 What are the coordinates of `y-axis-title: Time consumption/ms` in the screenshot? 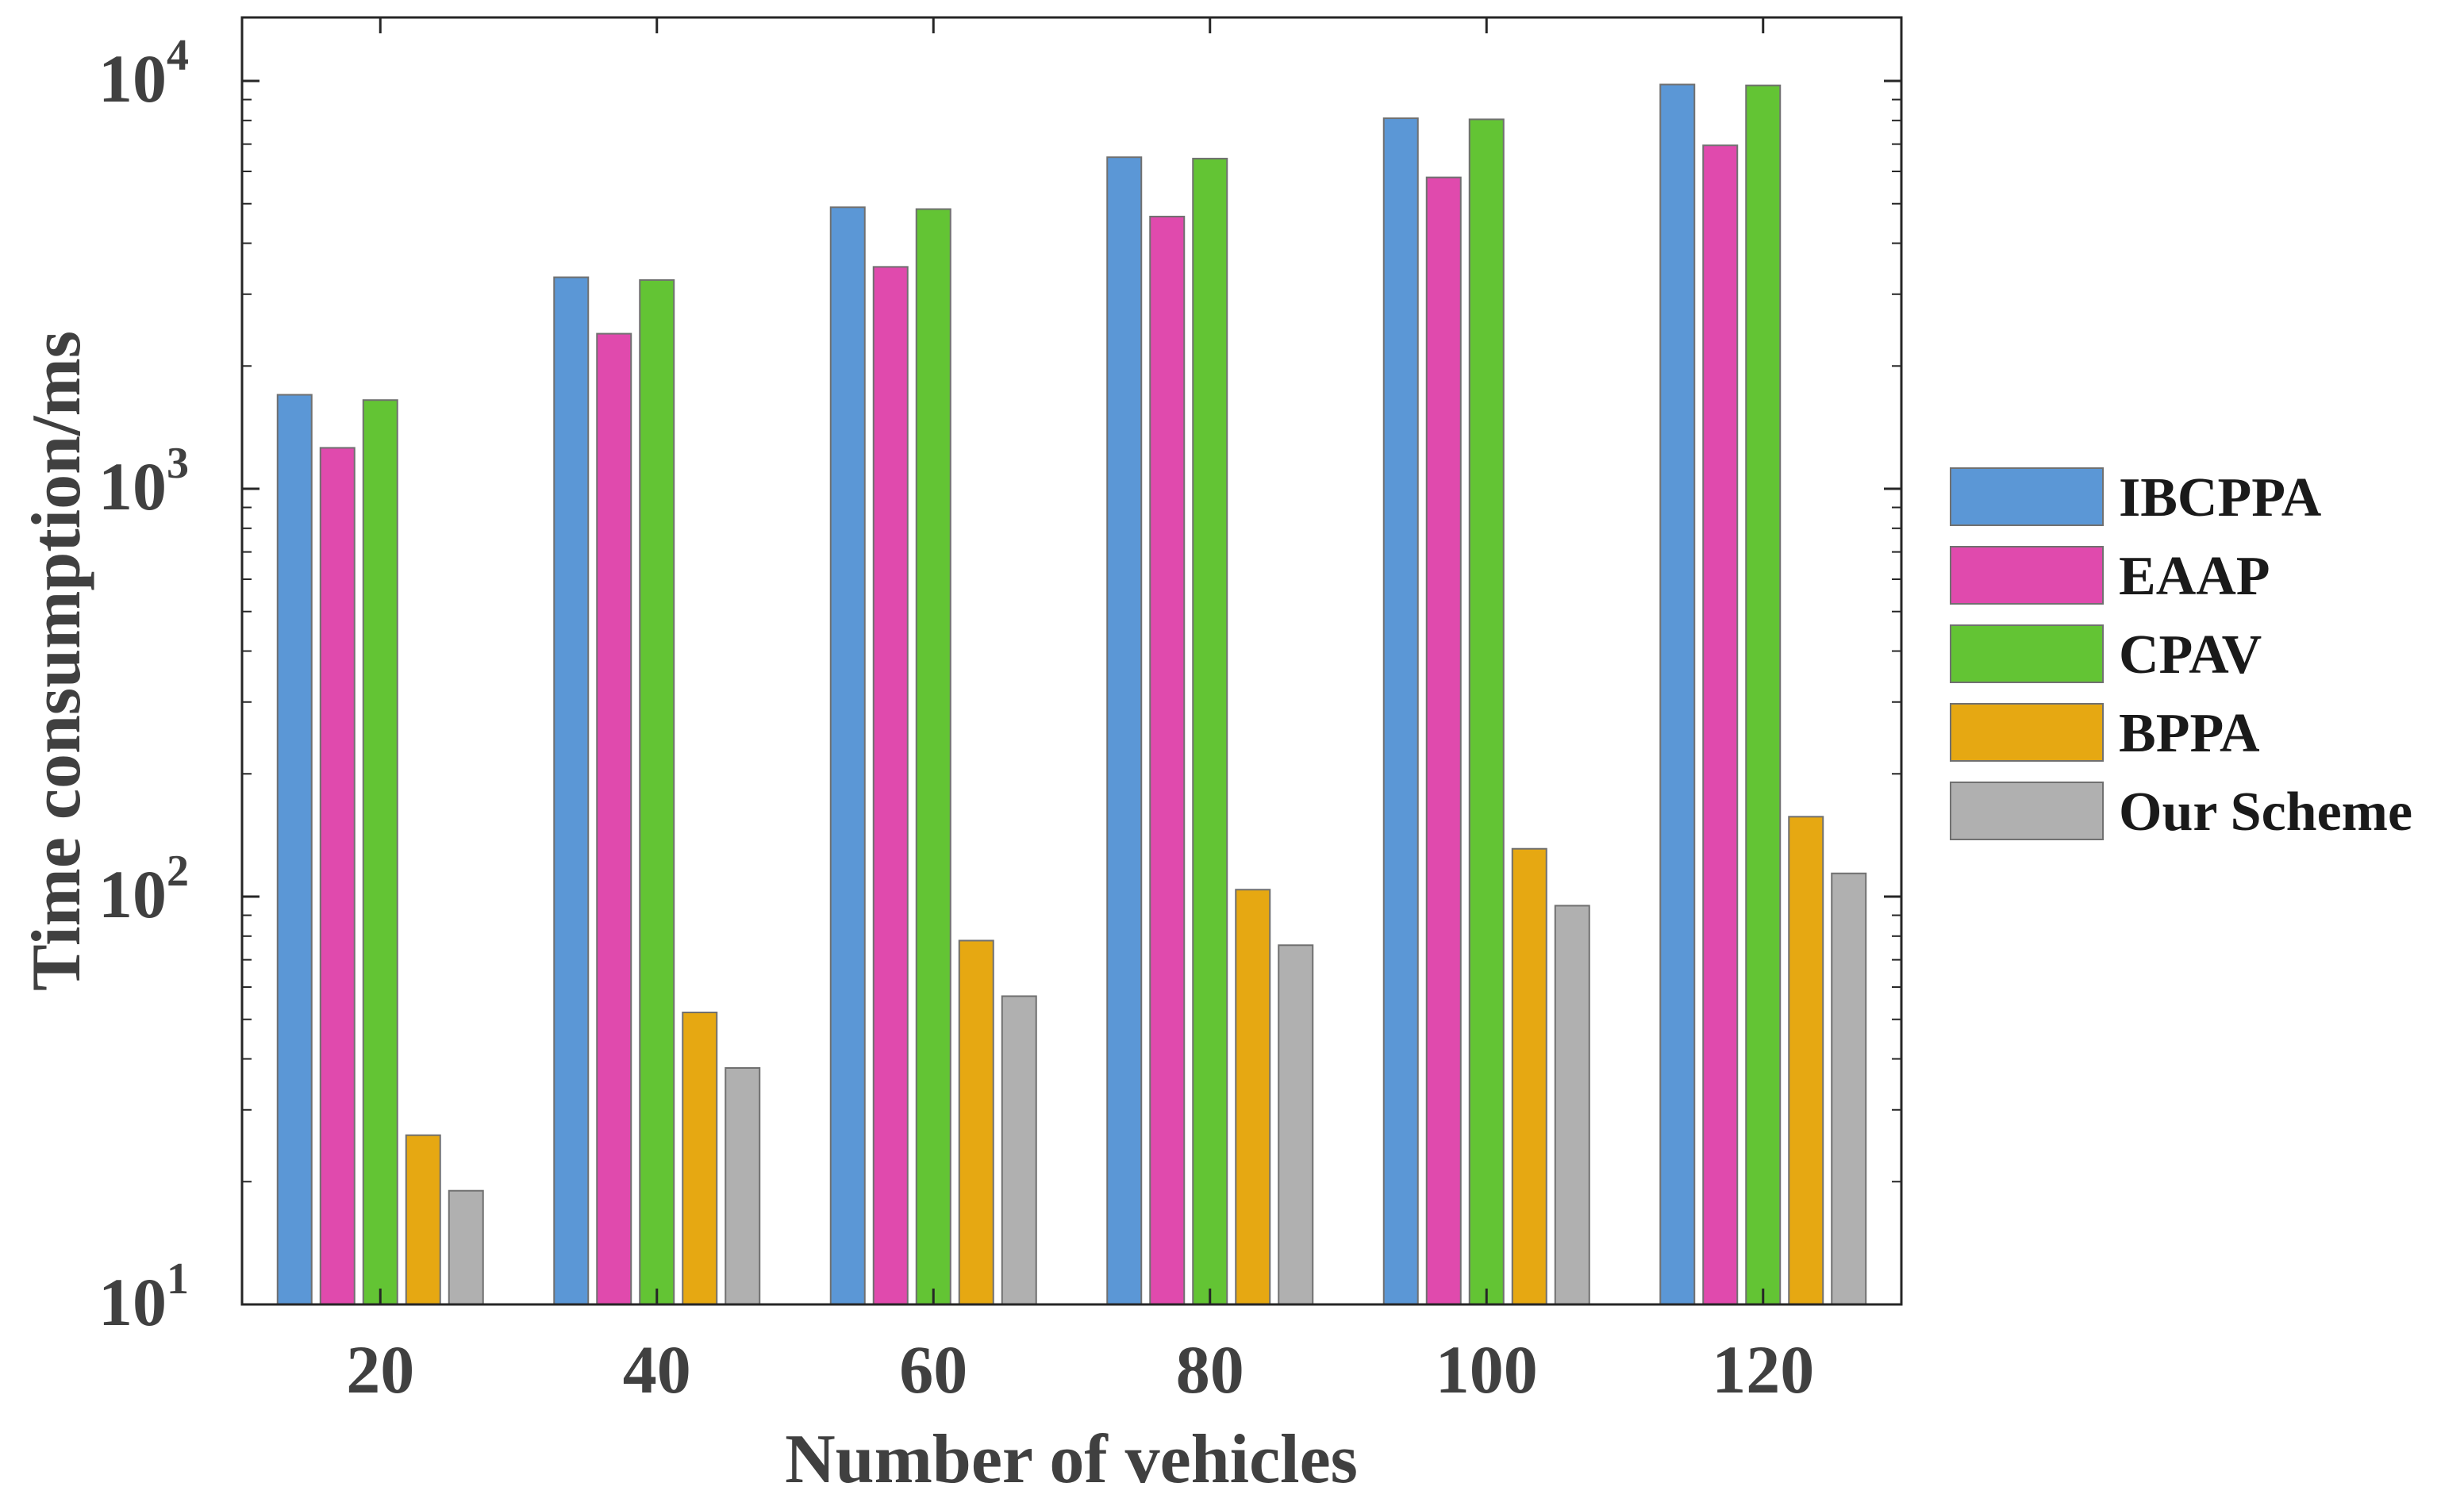 It's located at (56, 661).